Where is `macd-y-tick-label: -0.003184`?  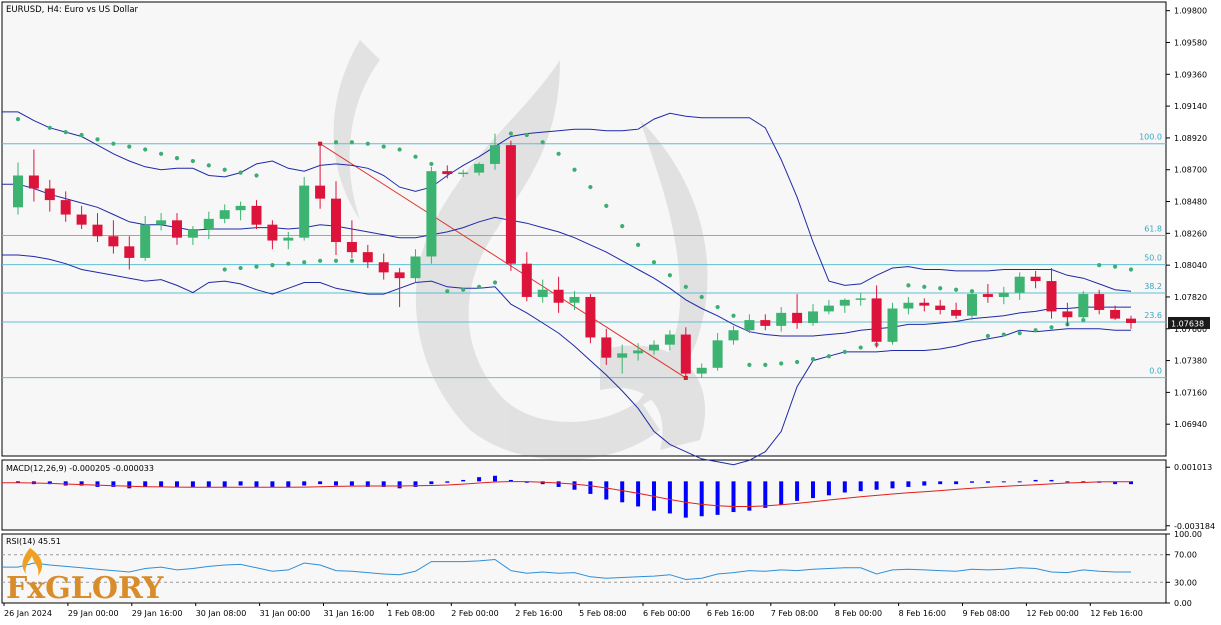
macd-y-tick-label: -0.003184 is located at coordinates (1194, 526).